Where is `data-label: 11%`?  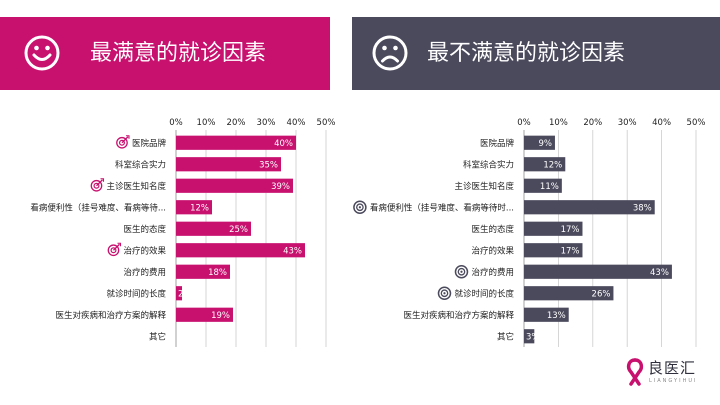 data-label: 11% is located at coordinates (549, 187).